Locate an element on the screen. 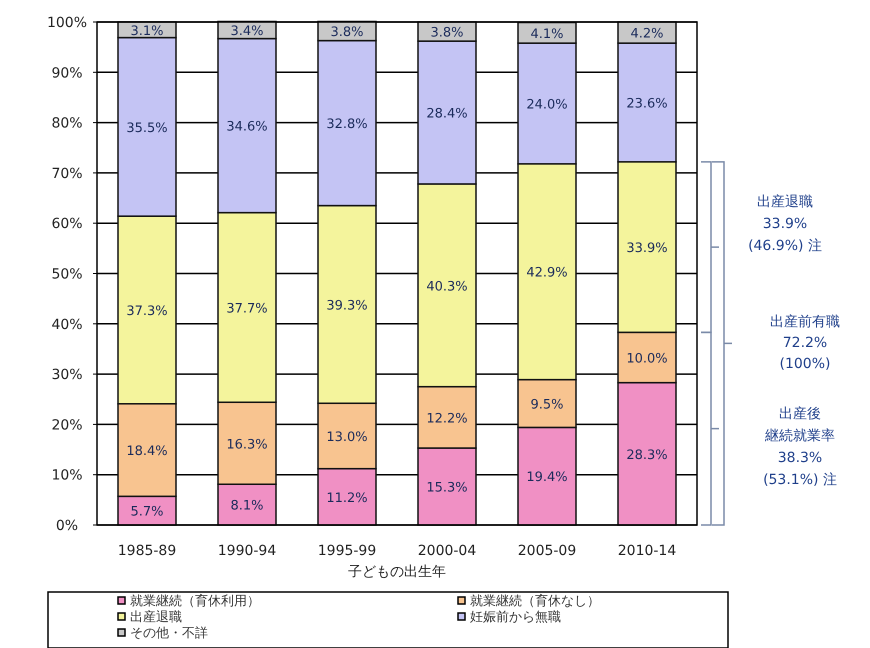 The image size is (870, 648). y-tick-label: 20% is located at coordinates (67, 425).